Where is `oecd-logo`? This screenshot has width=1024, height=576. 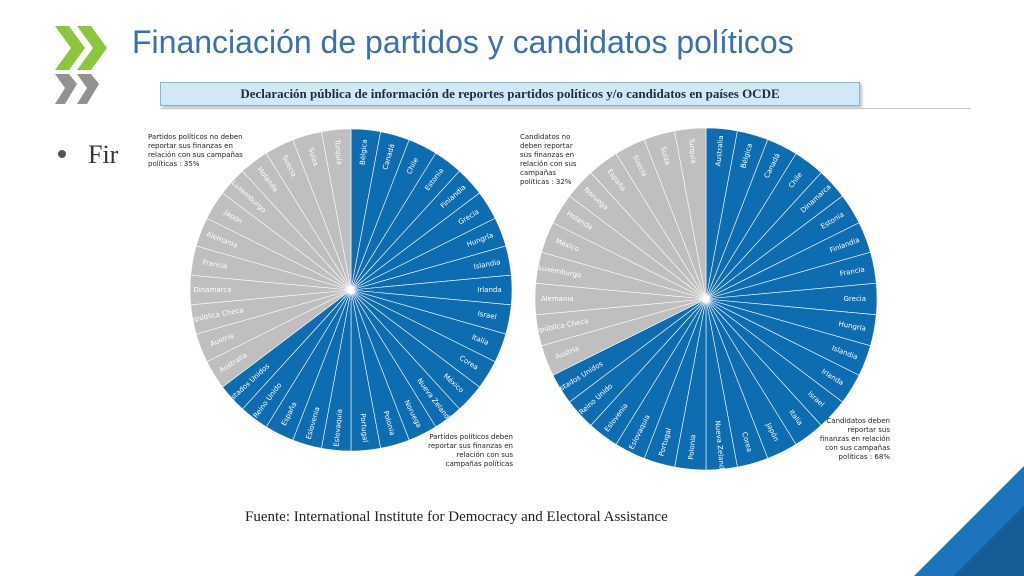
oecd-logo is located at coordinates (81, 65).